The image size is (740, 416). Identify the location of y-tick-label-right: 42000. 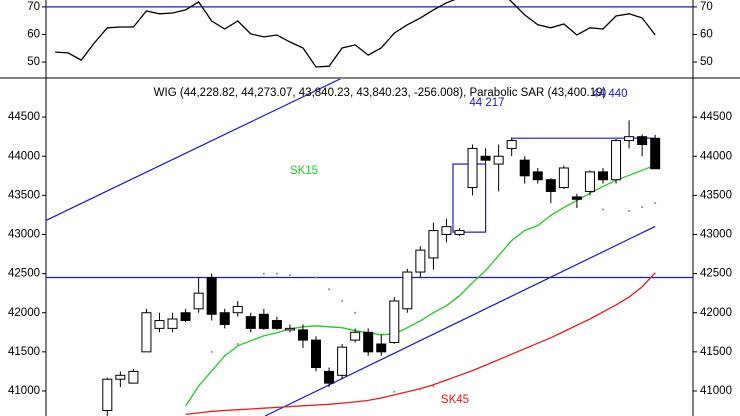
(716, 313).